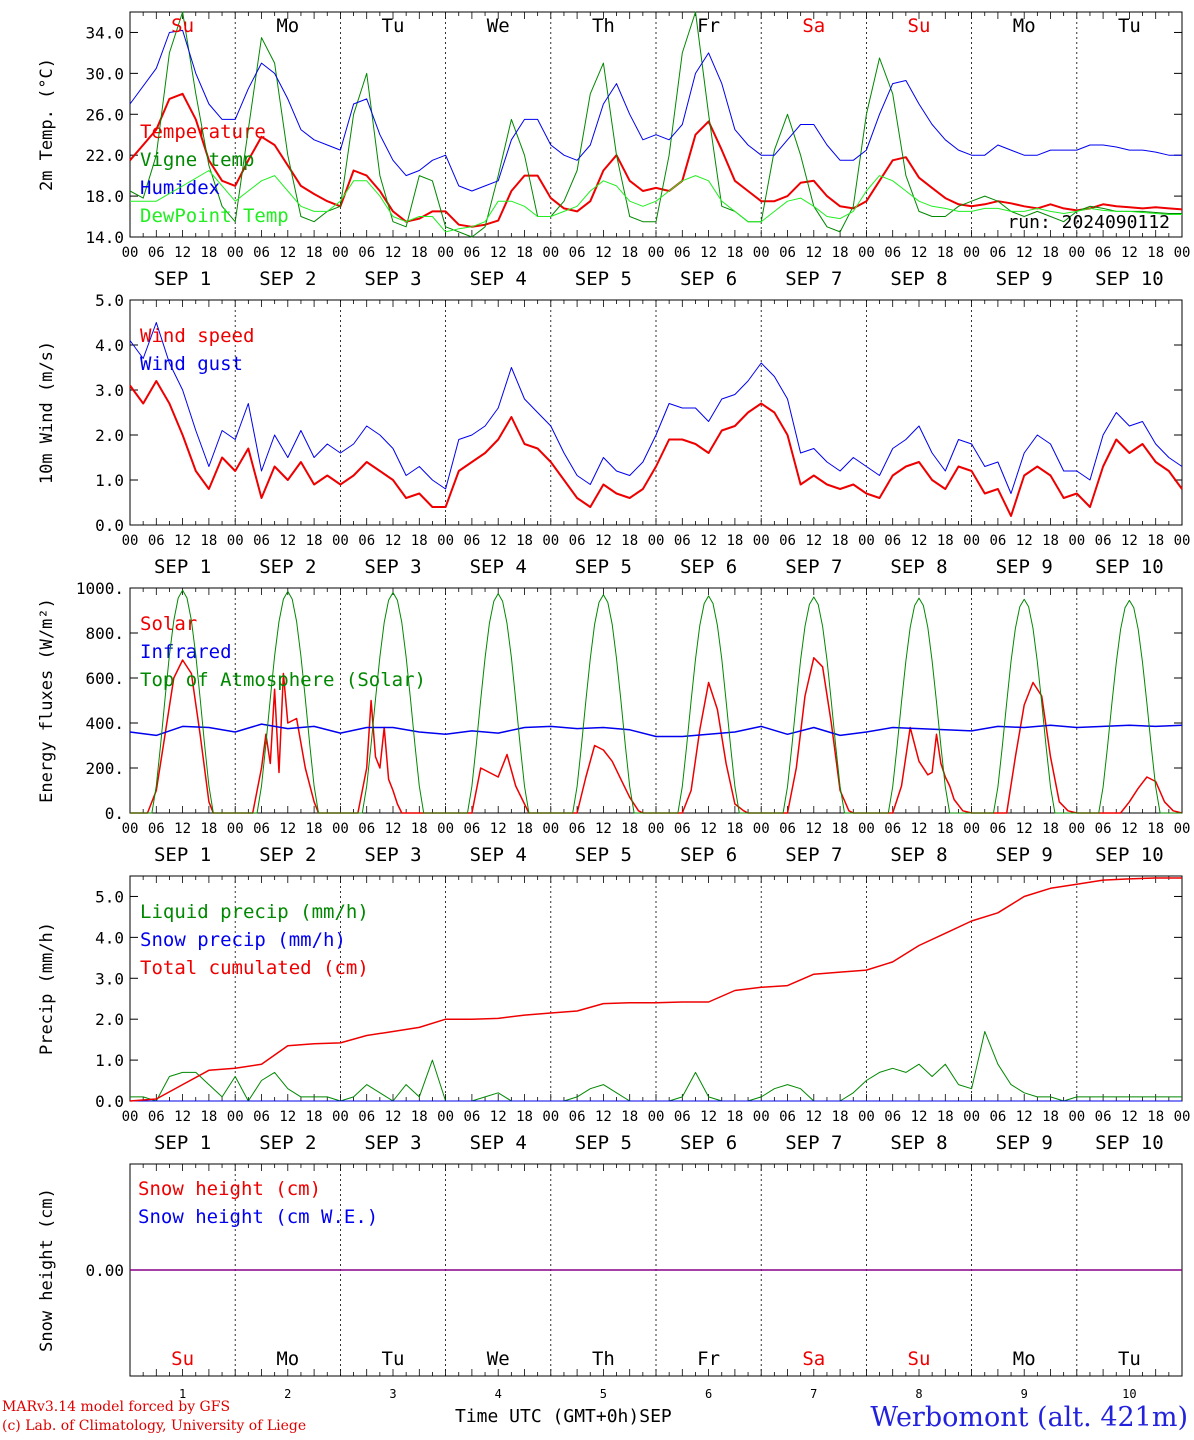 The height and width of the screenshot is (1440, 1194). Describe the element at coordinates (104, 73) in the screenshot. I see `y-tick-label: 30.0` at that location.